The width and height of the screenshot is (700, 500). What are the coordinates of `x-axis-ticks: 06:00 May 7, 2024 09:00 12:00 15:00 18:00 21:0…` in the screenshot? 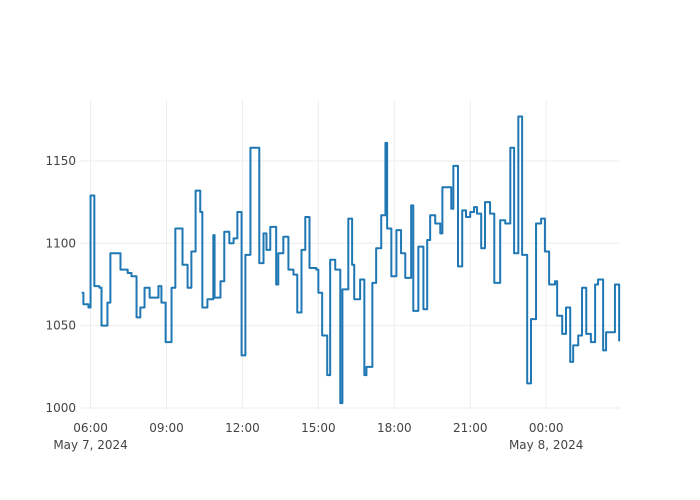 It's located at (318, 436).